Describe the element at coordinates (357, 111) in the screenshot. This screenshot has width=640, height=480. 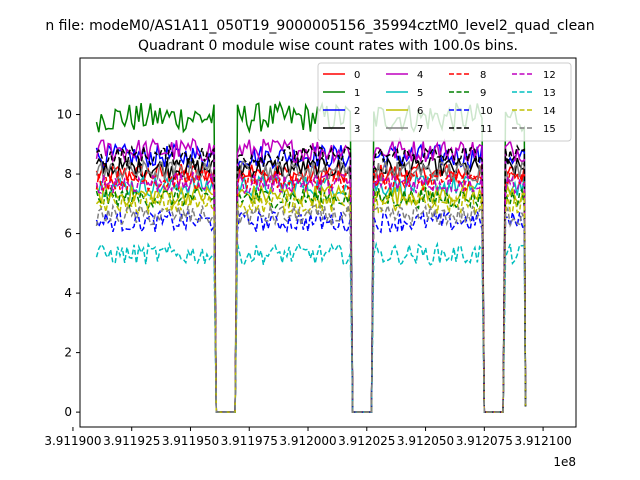
I see `legend-label-2: 2` at that location.